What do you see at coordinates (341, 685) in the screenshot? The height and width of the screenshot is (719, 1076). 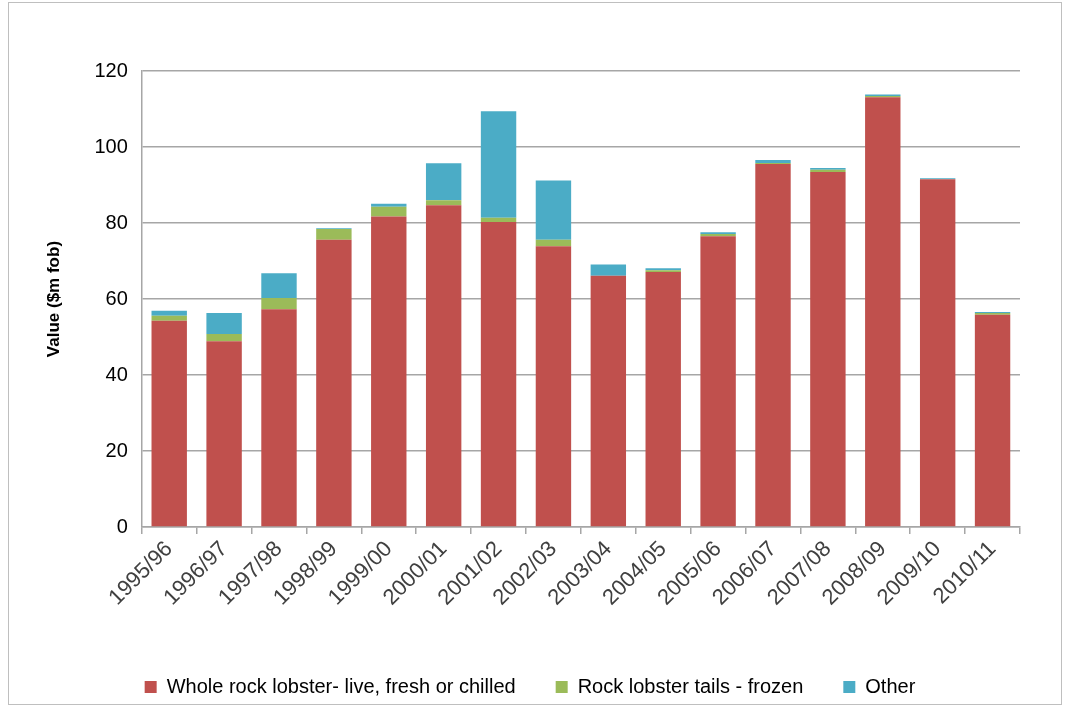 I see `legend-label: Whole rock lobster- live, fresh or chilled` at bounding box center [341, 685].